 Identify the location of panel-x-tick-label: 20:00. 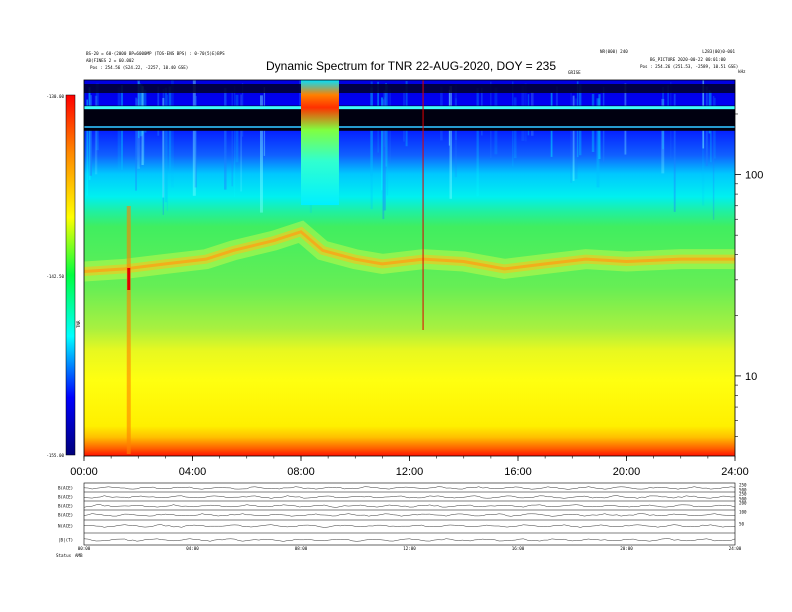
(626, 548).